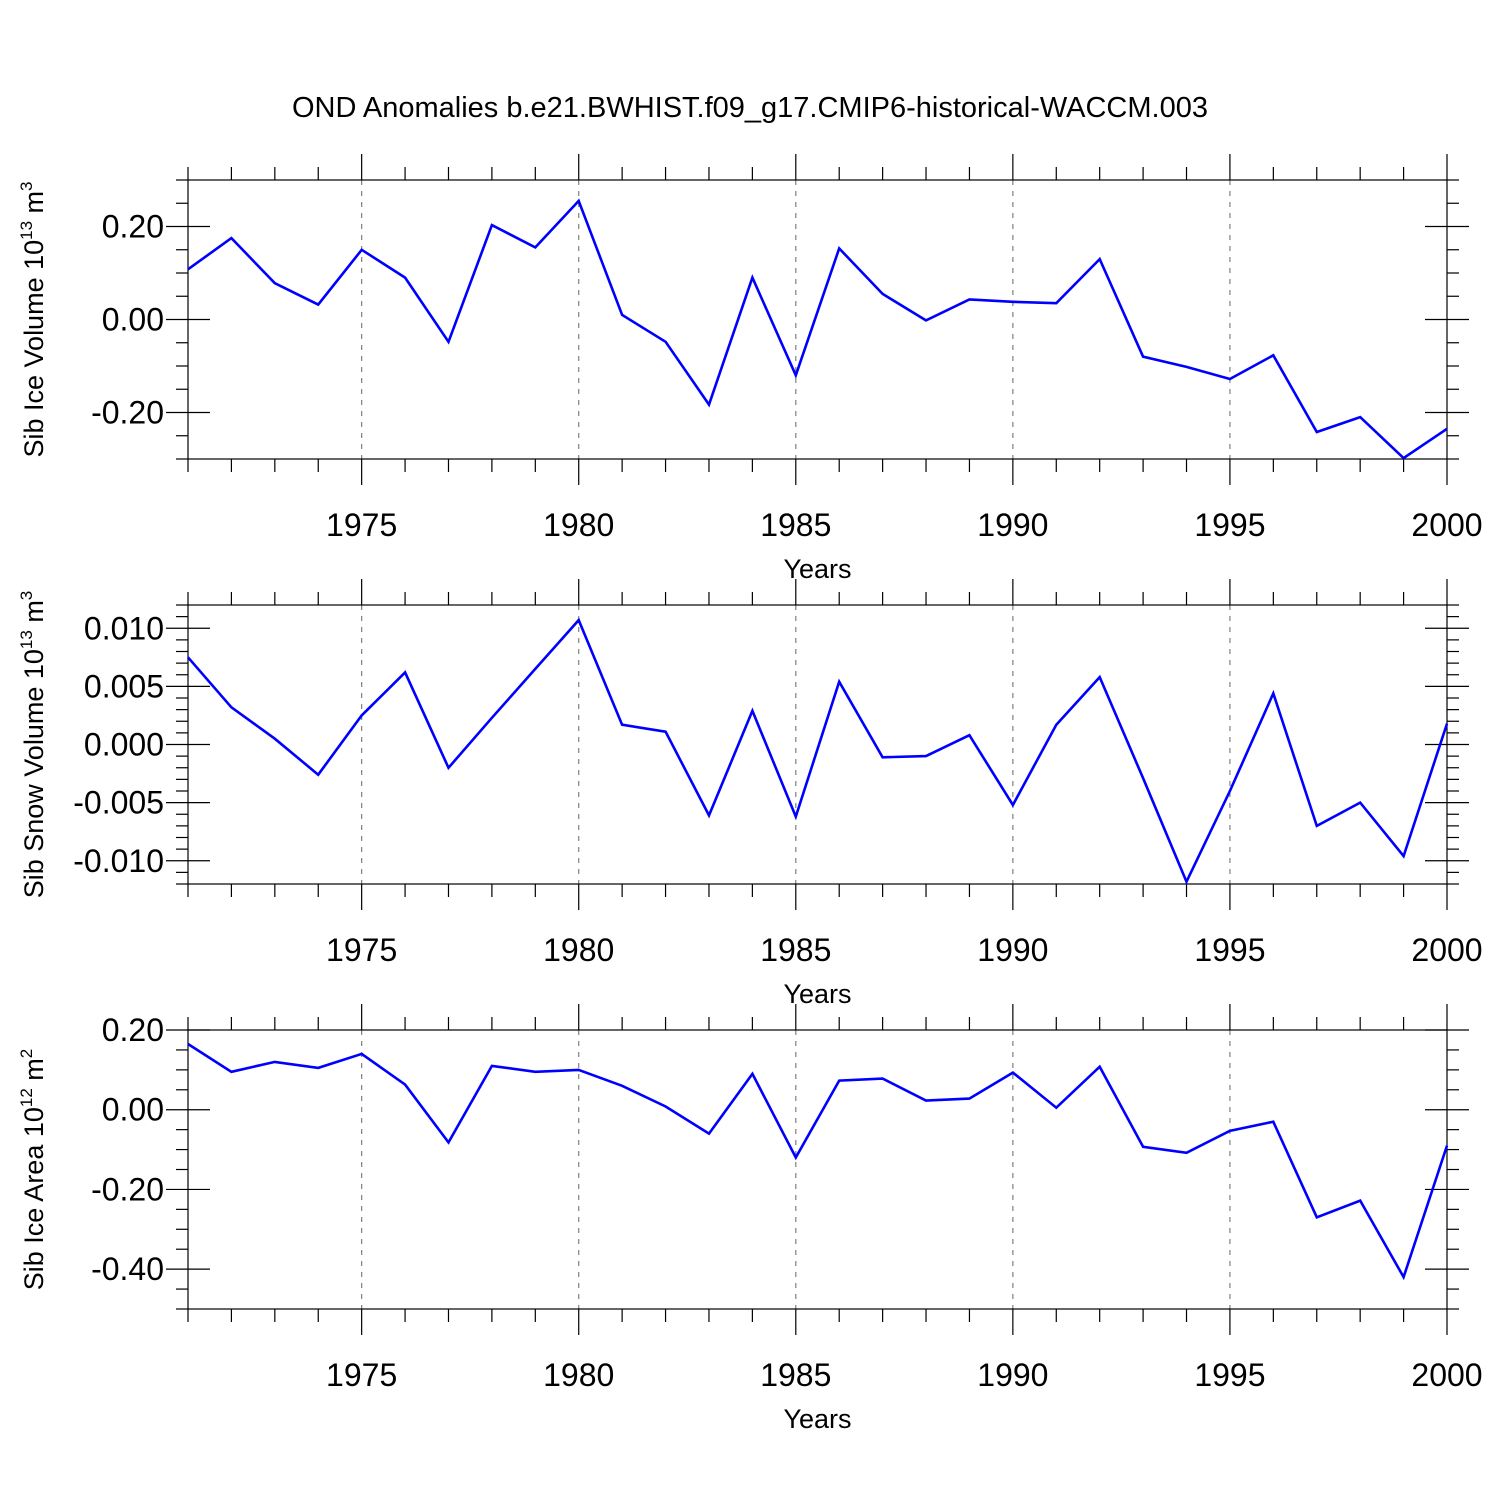  I want to click on y-tick-label: 0.000, so click(124, 745).